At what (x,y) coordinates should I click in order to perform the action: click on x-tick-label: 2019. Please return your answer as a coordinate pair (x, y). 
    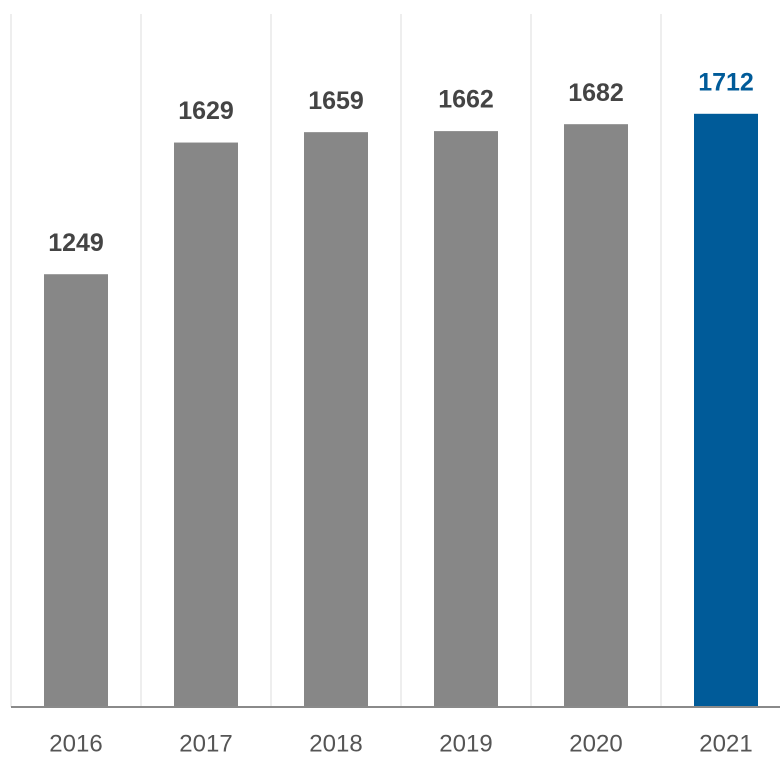
    Looking at the image, I should click on (465, 743).